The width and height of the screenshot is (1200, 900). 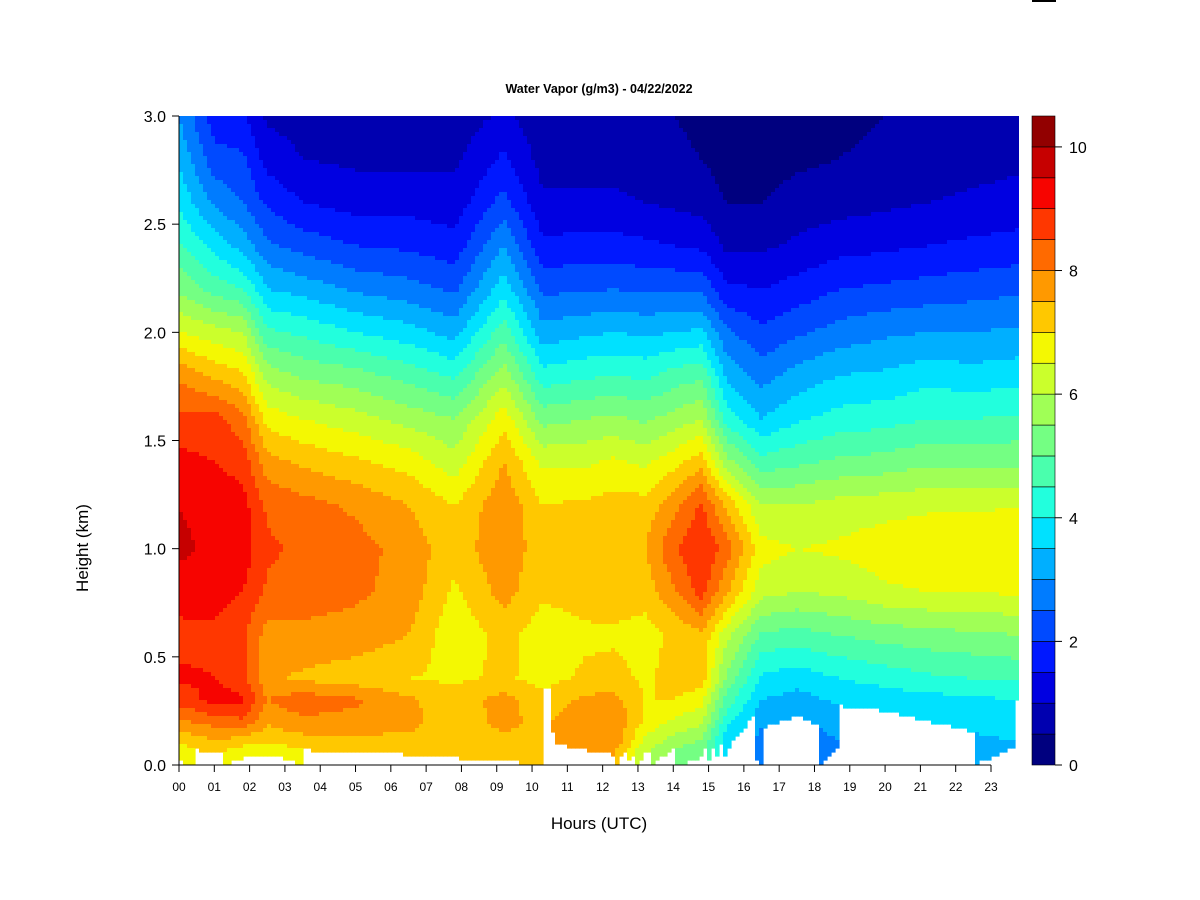 I want to click on x-tick-label: 16, so click(x=744, y=787).